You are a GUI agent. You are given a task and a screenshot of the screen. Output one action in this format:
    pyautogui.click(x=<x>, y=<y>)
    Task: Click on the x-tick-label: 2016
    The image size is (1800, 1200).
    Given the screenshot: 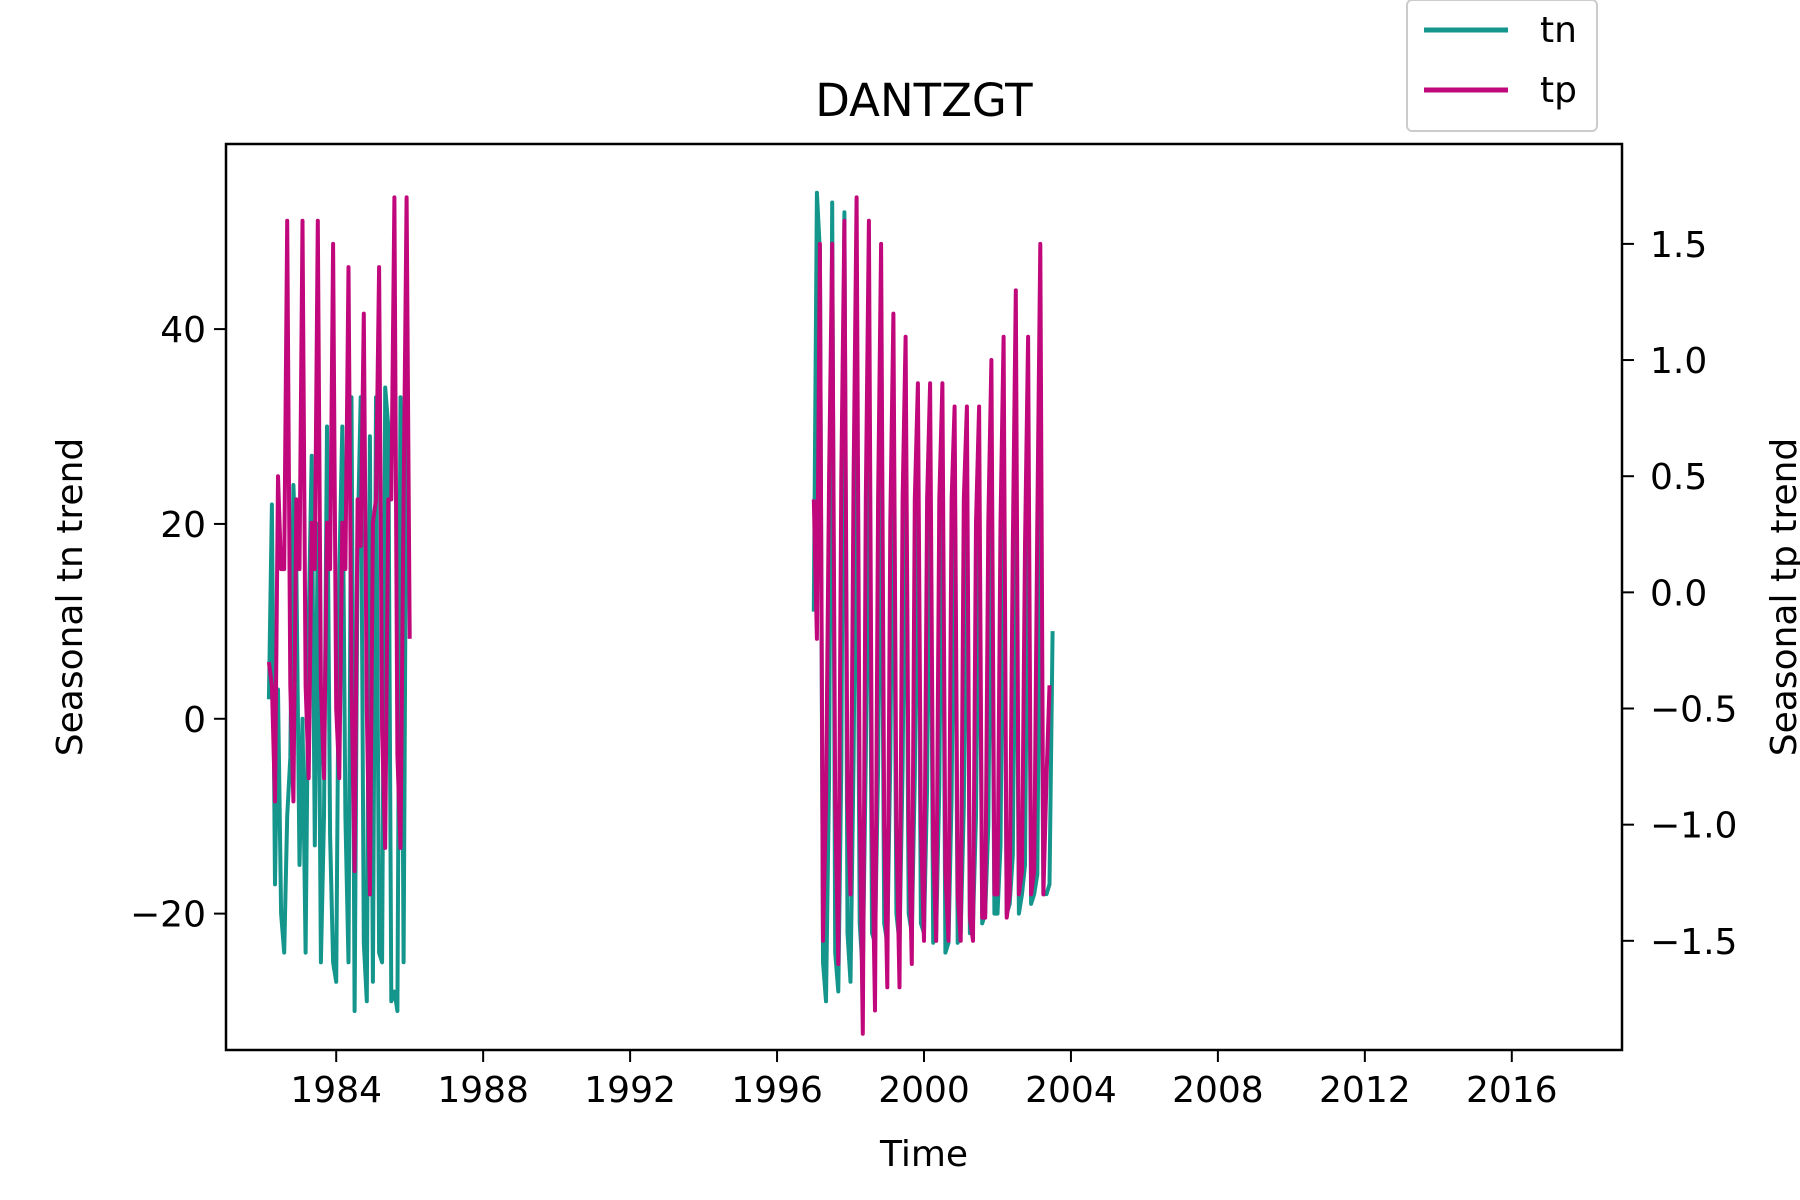 What is the action you would take?
    pyautogui.click(x=1512, y=1090)
    